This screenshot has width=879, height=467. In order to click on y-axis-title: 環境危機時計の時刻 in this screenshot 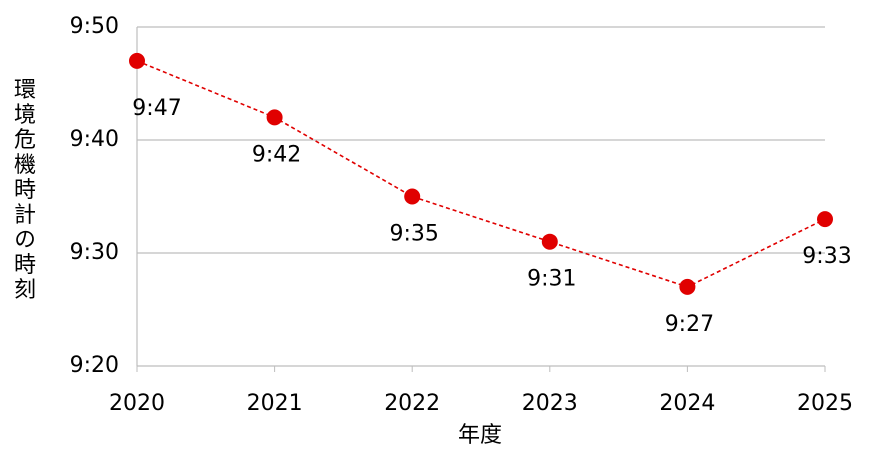, I will do `click(23, 190)`.